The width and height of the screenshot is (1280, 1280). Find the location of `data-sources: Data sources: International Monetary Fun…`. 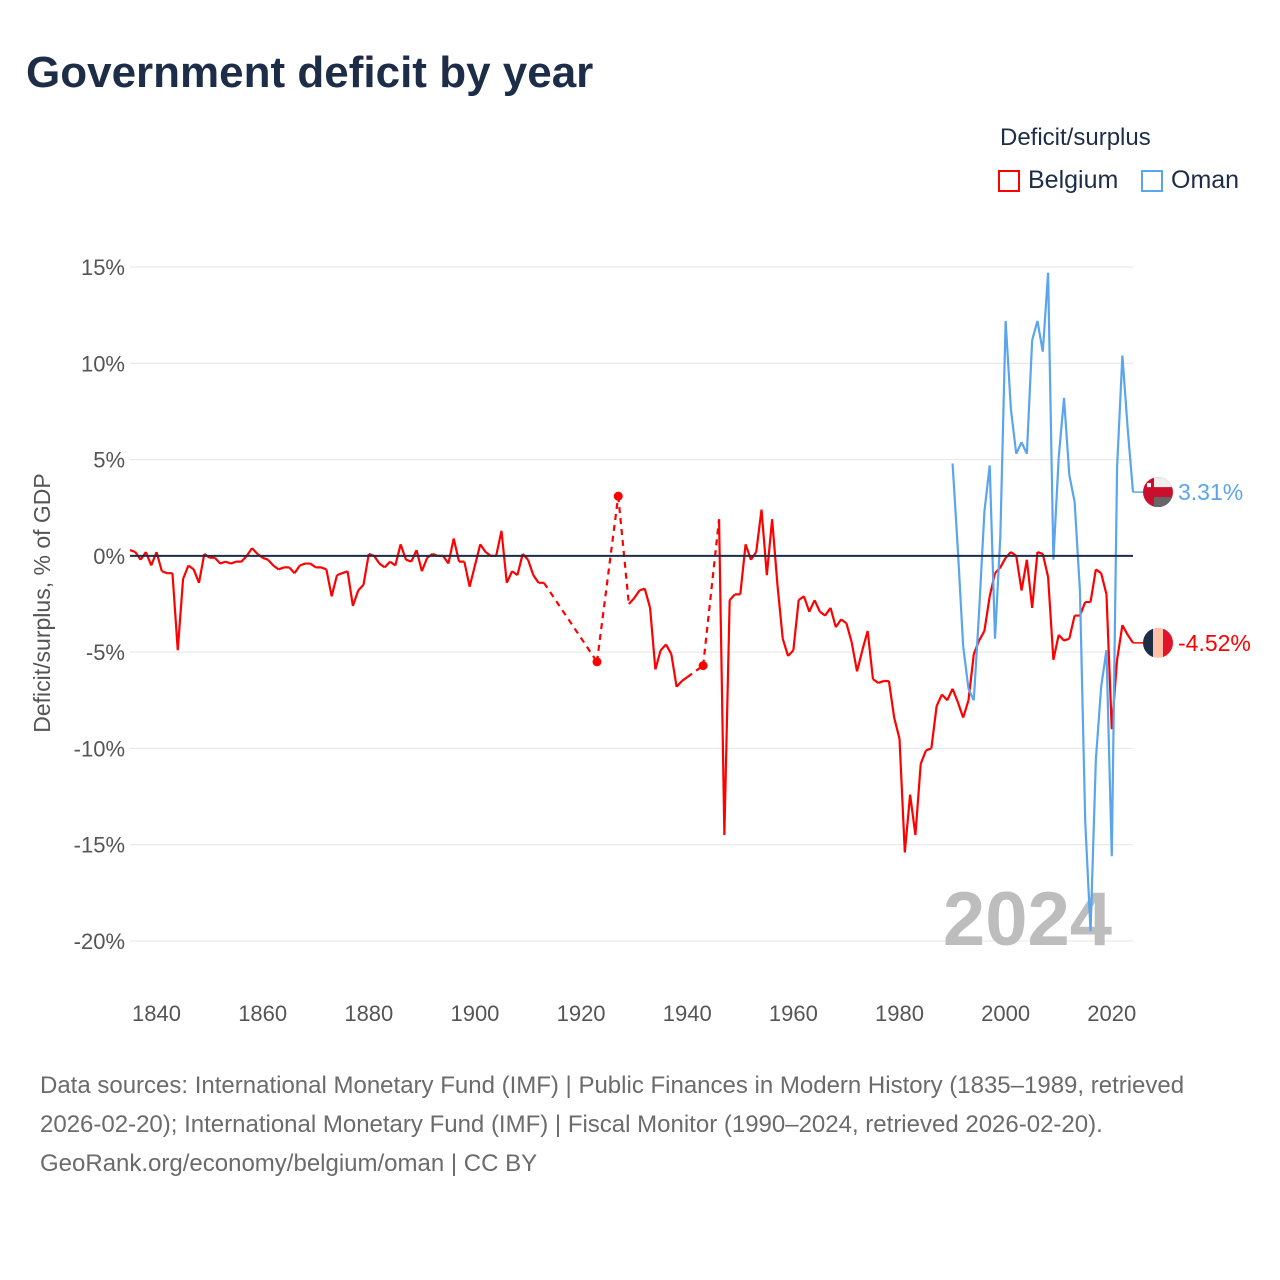

data-sources: Data sources: International Monetary Fun… is located at coordinates (612, 1105).